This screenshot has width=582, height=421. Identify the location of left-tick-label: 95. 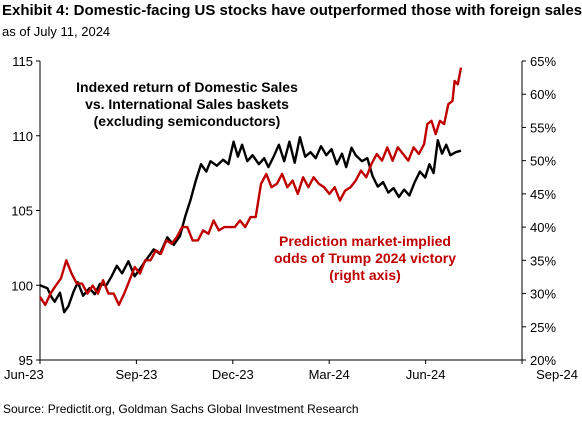
(26, 360).